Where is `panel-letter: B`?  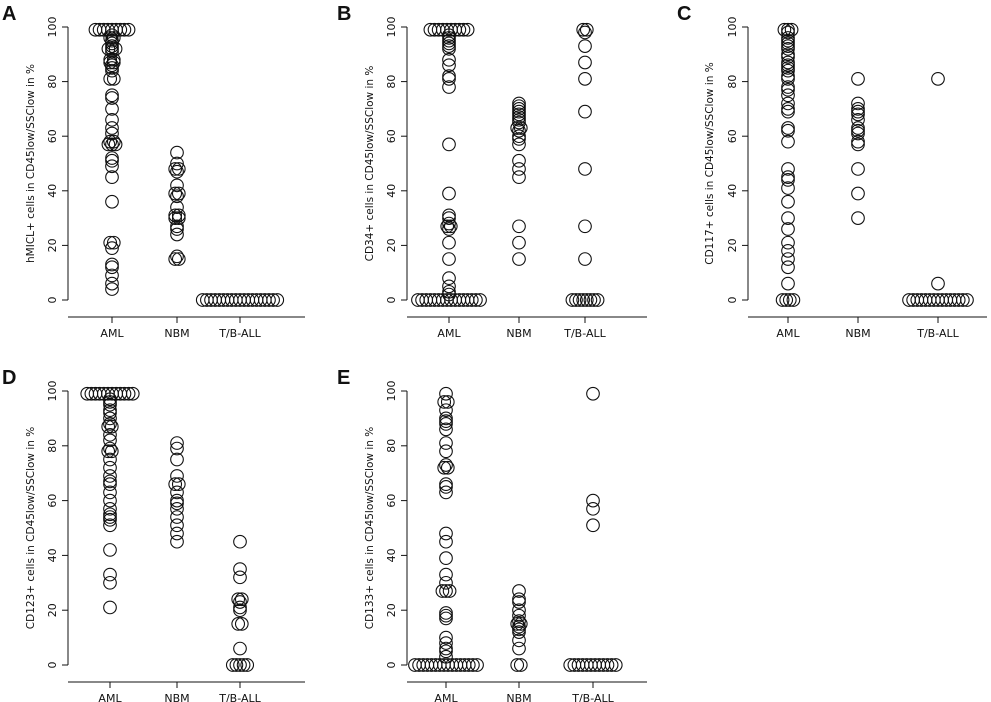 panel-letter: B is located at coordinates (344, 14).